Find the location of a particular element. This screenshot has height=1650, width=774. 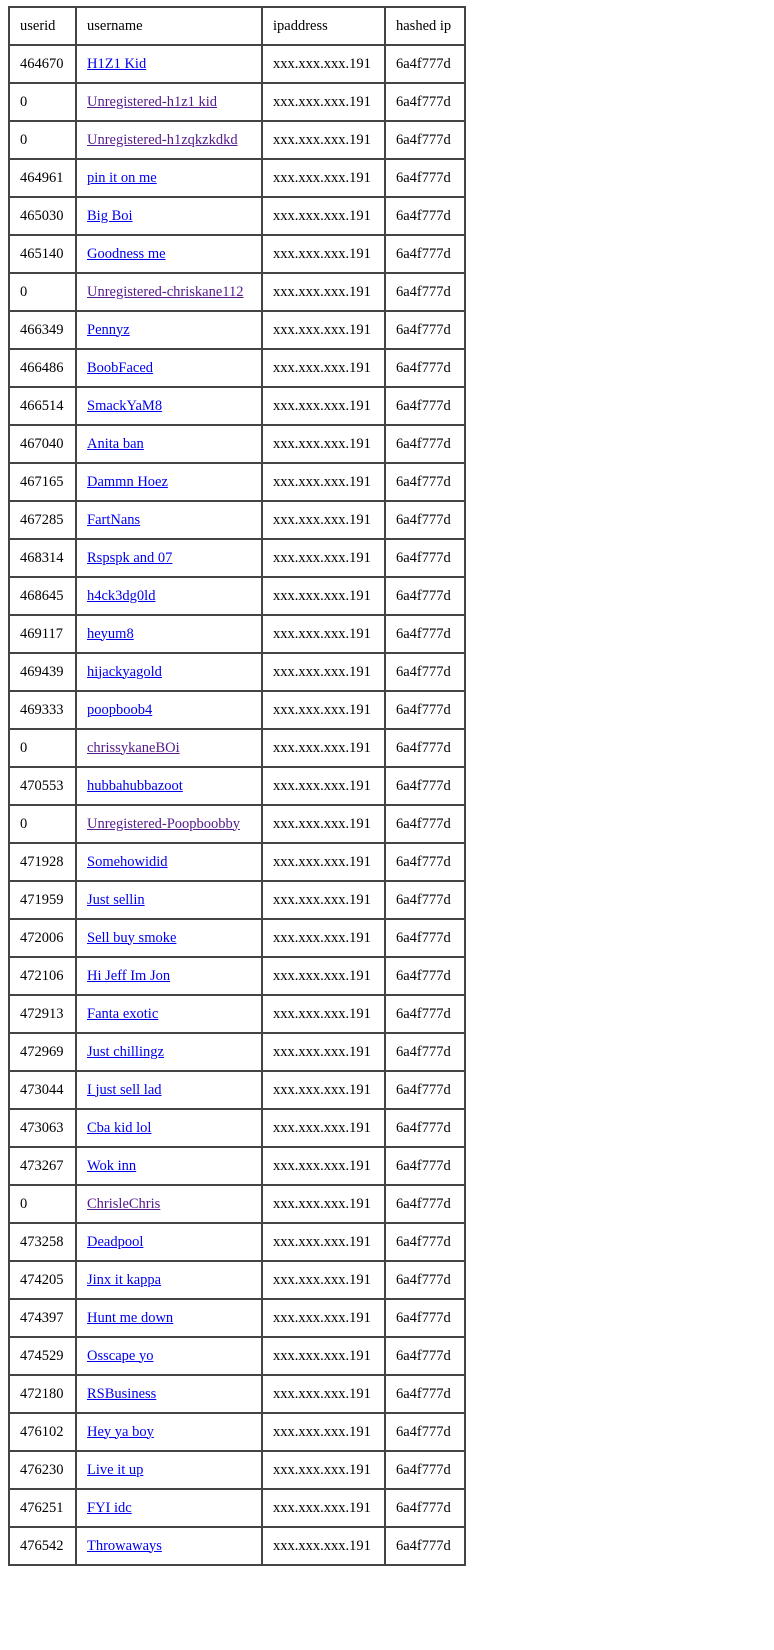

username-link: Throwaways is located at coordinates (124, 1545).